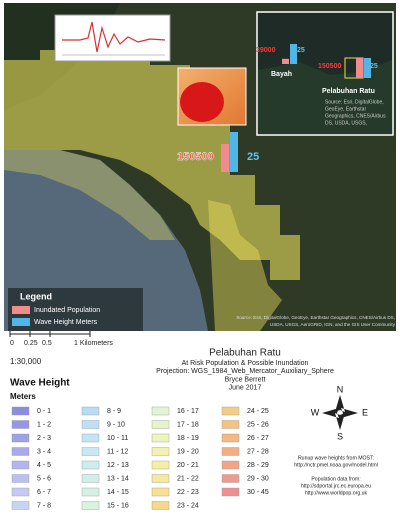 The image size is (400, 518). Describe the element at coordinates (44, 438) in the screenshot. I see `class-label: 2 - 3` at that location.